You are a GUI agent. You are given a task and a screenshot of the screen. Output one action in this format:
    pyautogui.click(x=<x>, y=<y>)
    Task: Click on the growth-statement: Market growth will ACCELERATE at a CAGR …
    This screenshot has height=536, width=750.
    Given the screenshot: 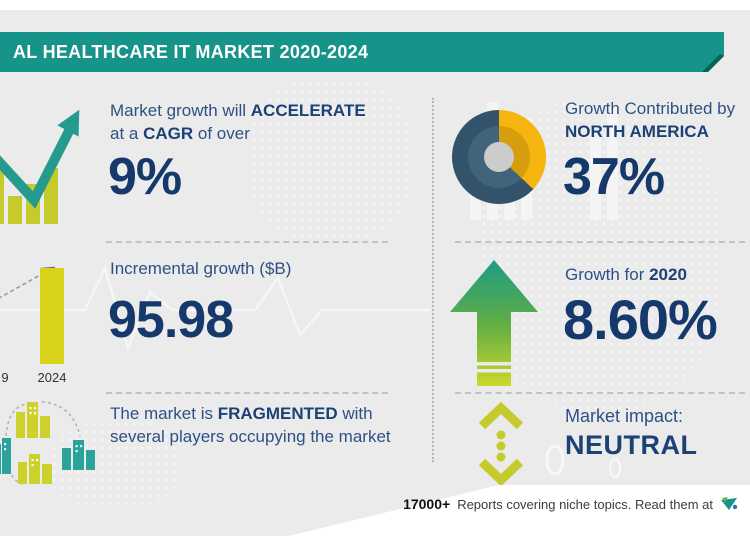 What is the action you would take?
    pyautogui.click(x=260, y=122)
    